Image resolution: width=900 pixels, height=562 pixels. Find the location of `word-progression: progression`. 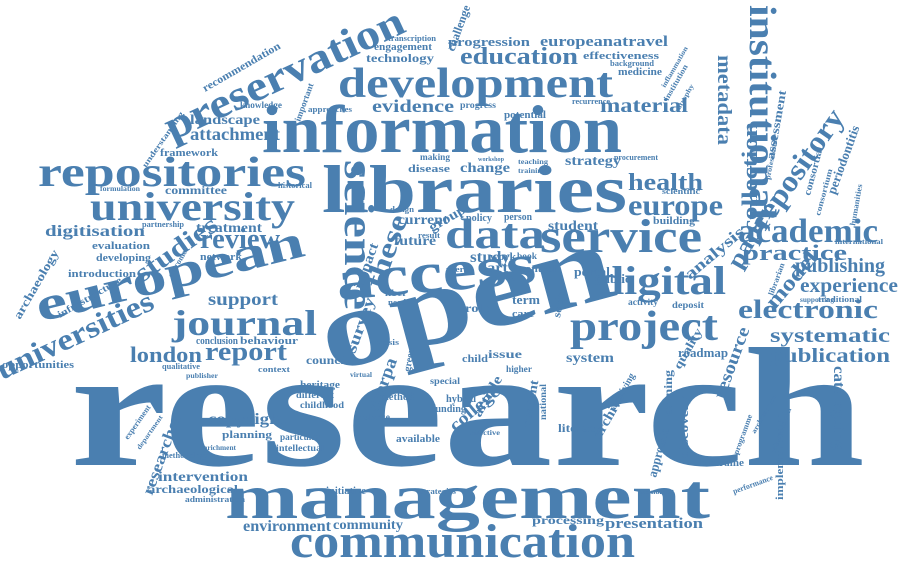

word-progression: progression is located at coordinates (489, 41).